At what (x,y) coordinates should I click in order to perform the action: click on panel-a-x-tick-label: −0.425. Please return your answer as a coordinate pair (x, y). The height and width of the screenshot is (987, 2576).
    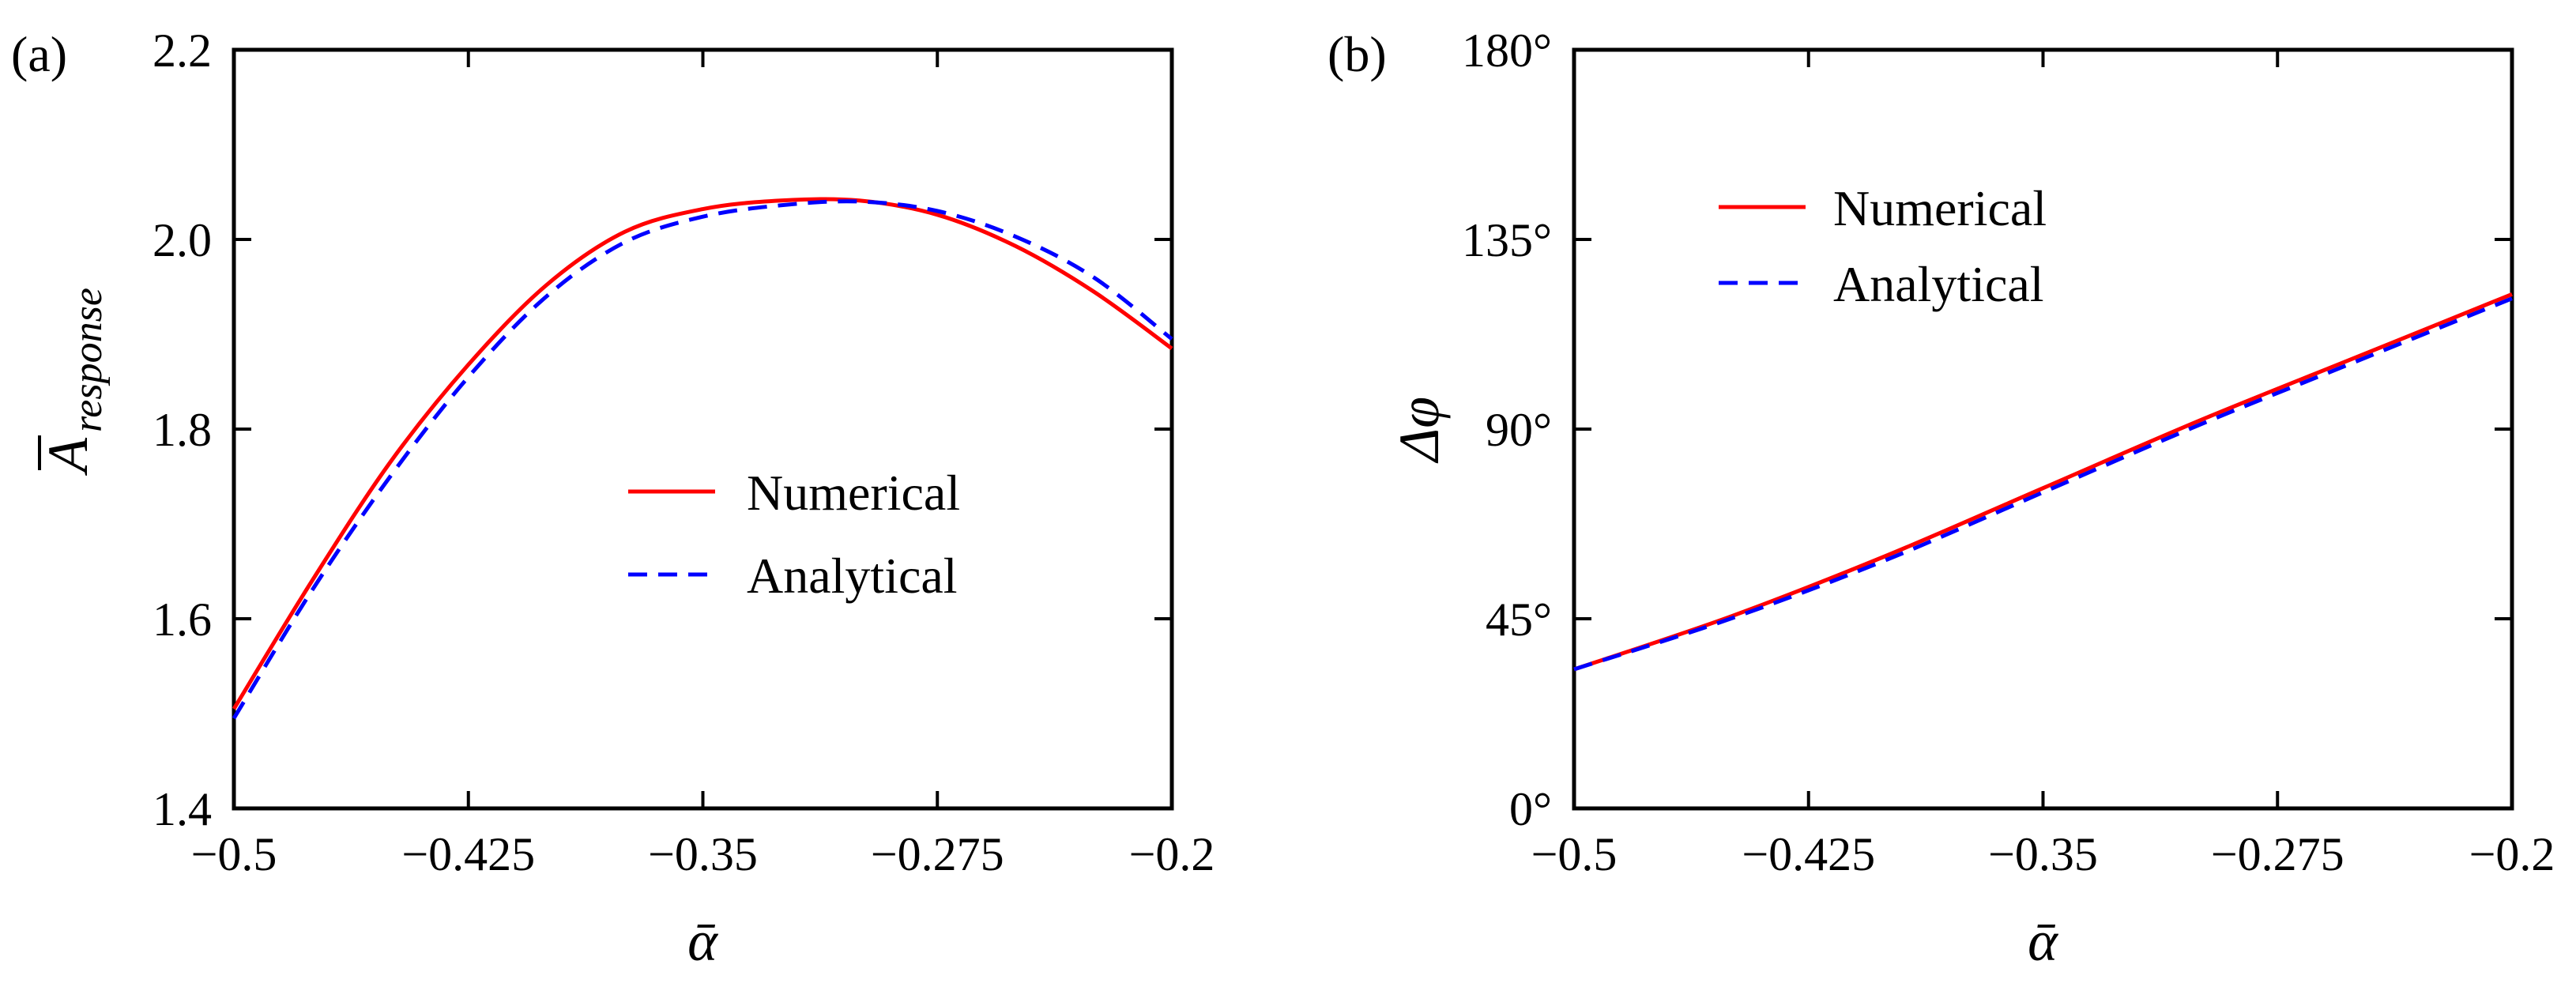
    Looking at the image, I should click on (468, 854).